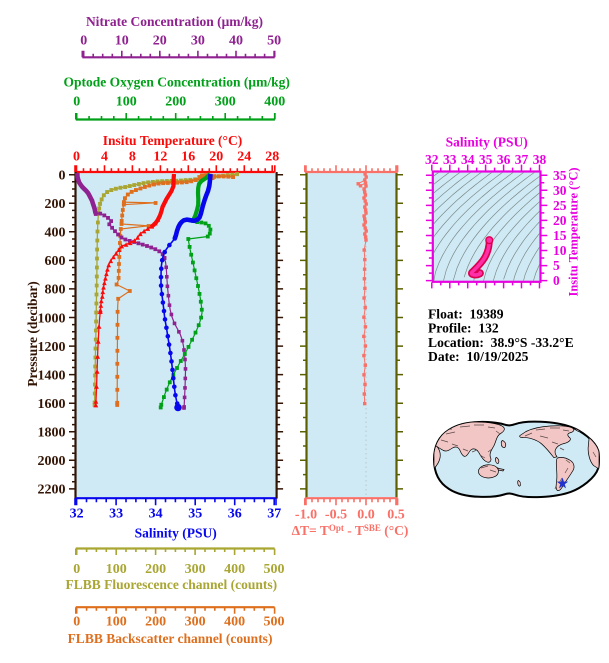 The width and height of the screenshot is (609, 663). I want to click on svg-text: 0.0, so click(366, 515).